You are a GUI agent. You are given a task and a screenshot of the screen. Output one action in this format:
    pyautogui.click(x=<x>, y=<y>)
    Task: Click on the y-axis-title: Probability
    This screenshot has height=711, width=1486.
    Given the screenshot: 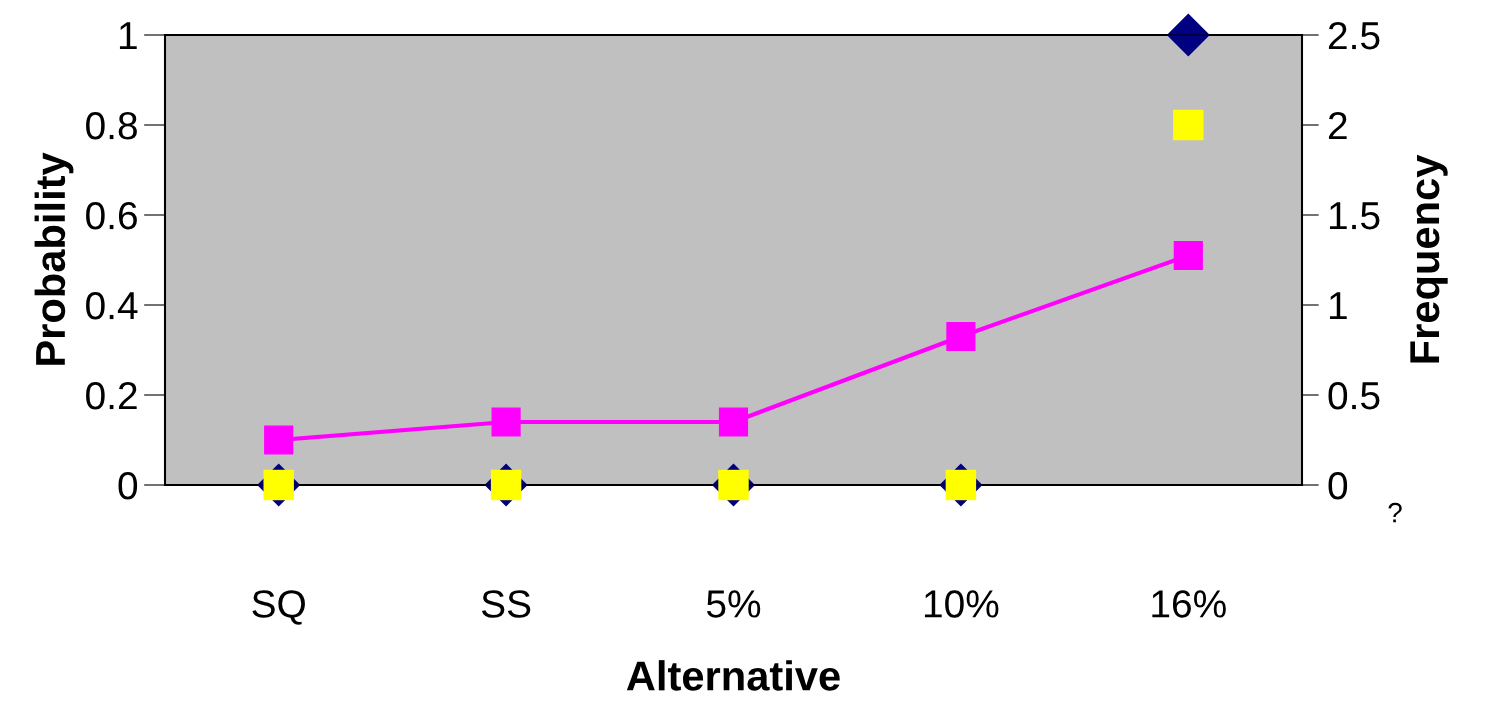 What is the action you would take?
    pyautogui.click(x=54, y=258)
    